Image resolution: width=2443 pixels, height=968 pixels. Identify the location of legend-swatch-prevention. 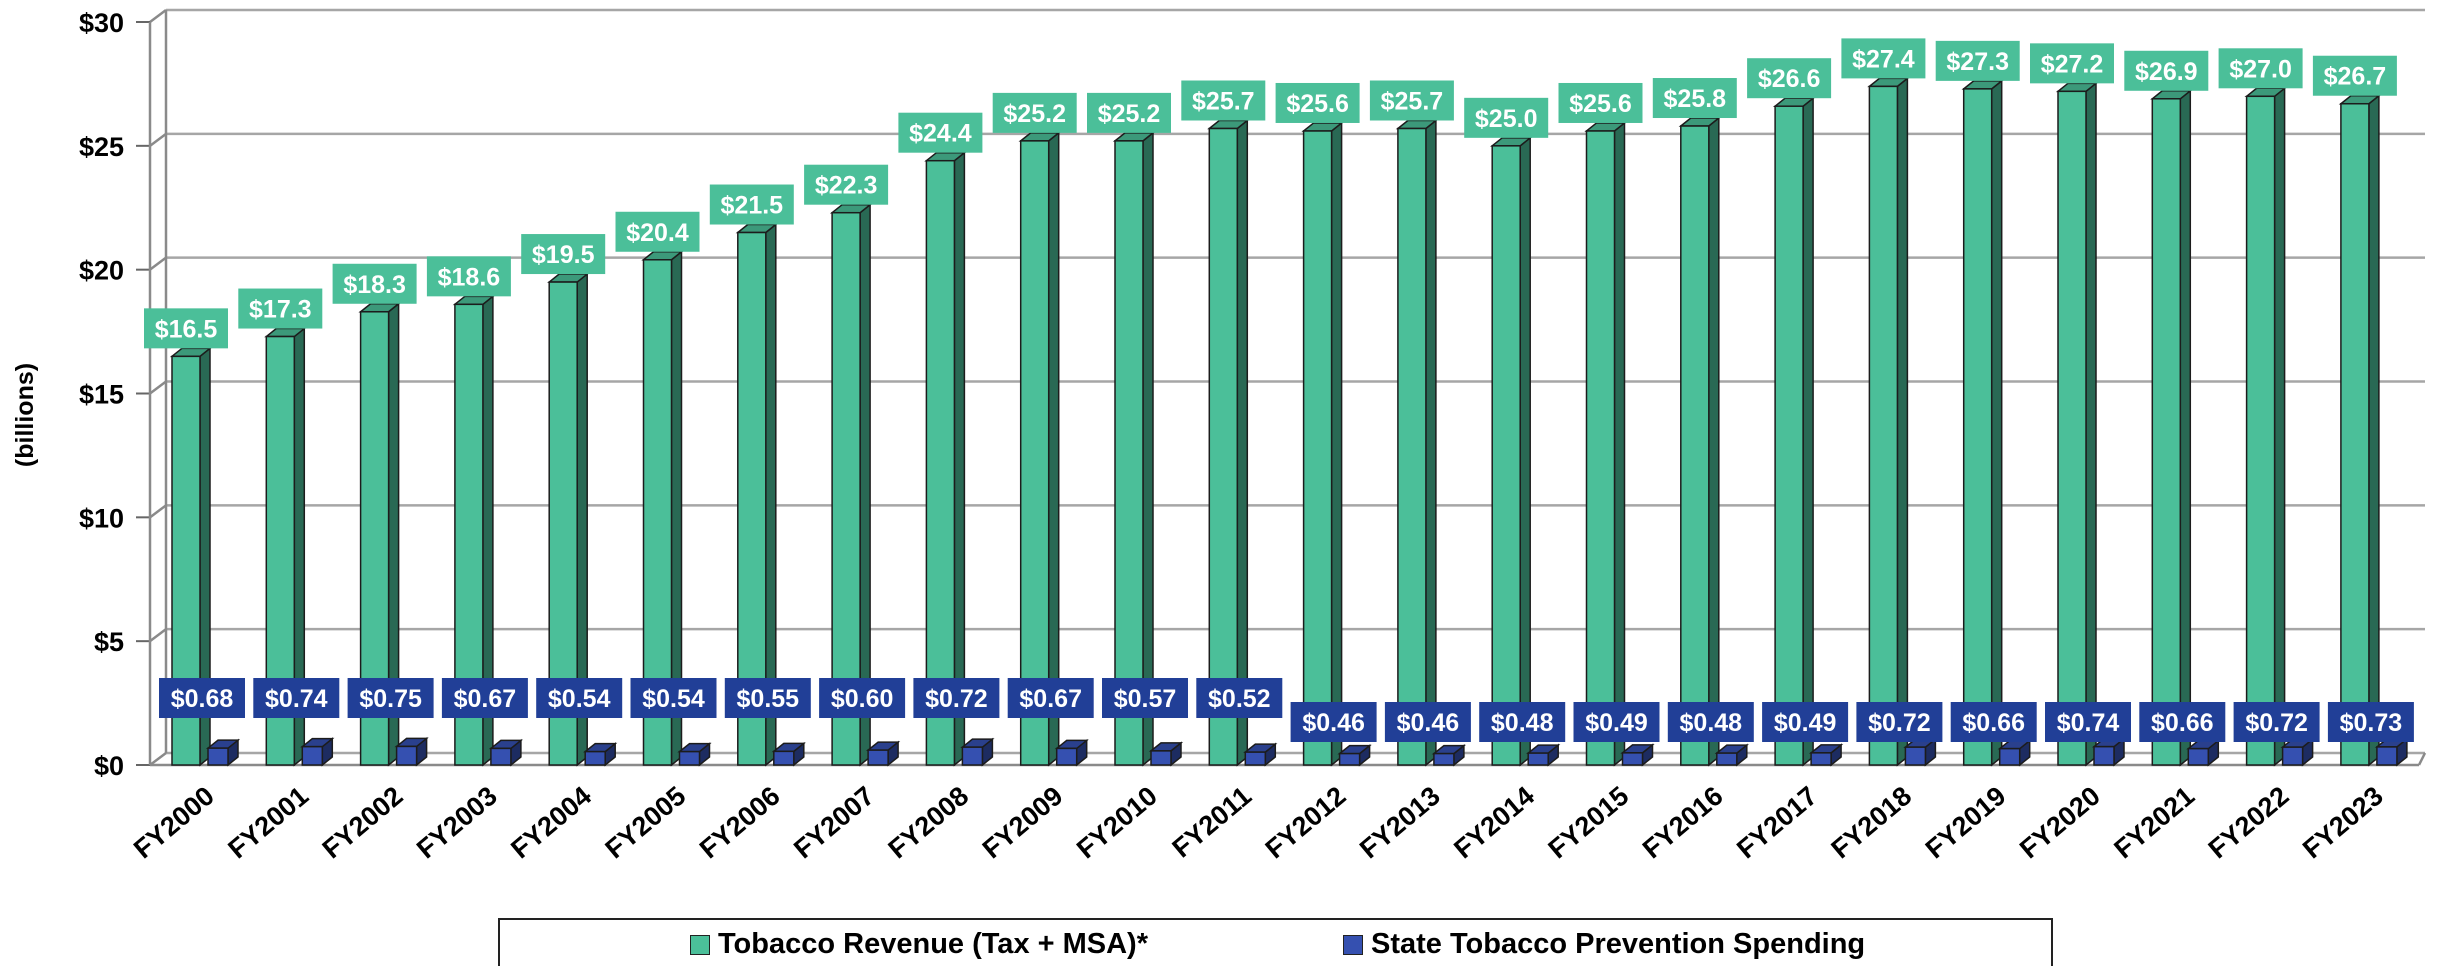
(1353, 944).